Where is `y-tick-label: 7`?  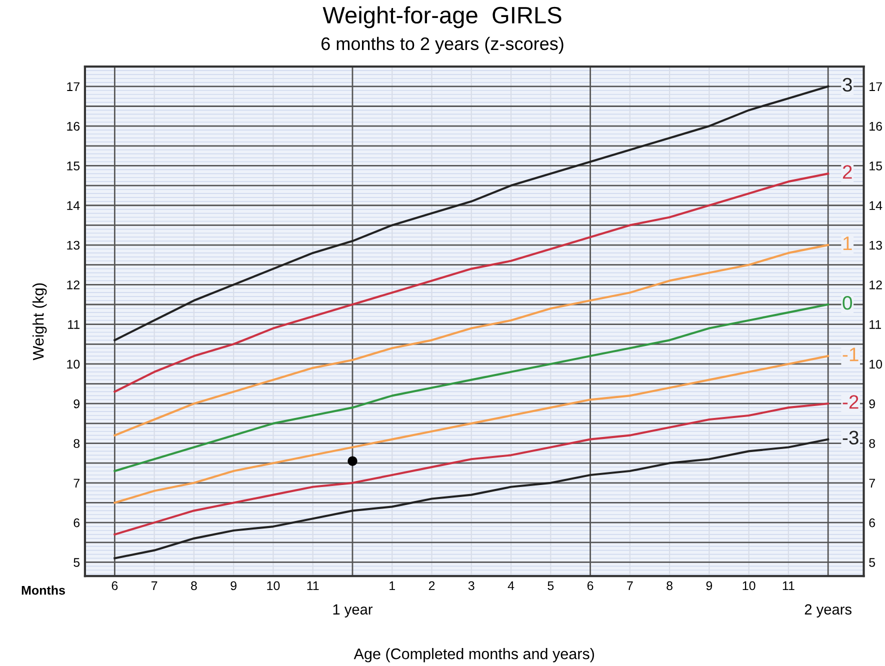
y-tick-label: 7 is located at coordinates (77, 483).